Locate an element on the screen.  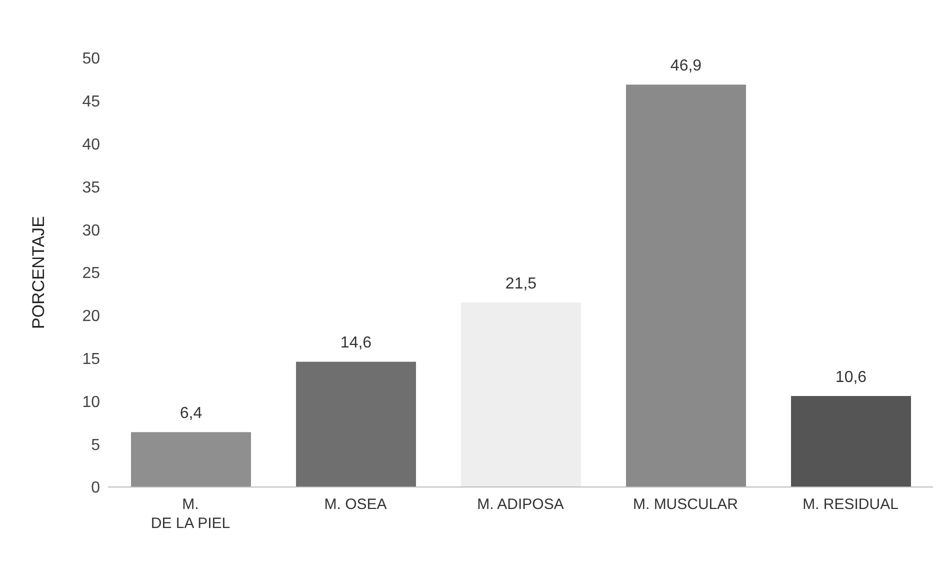
y-tick-label: 35 is located at coordinates (91, 187).